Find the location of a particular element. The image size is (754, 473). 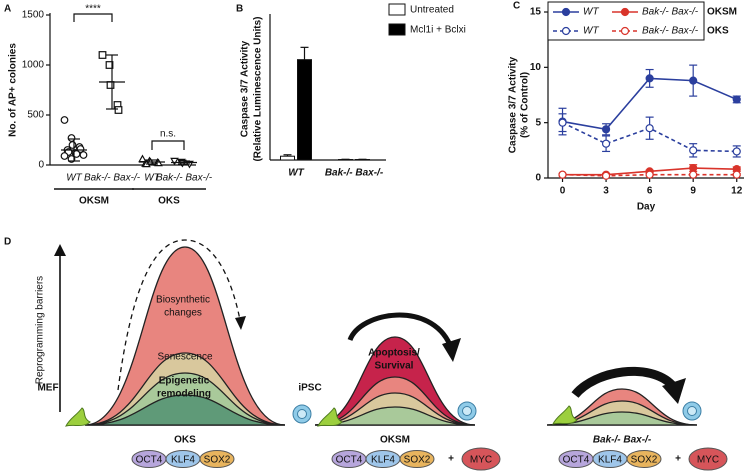

layer-label: Survival is located at coordinates (394, 366).